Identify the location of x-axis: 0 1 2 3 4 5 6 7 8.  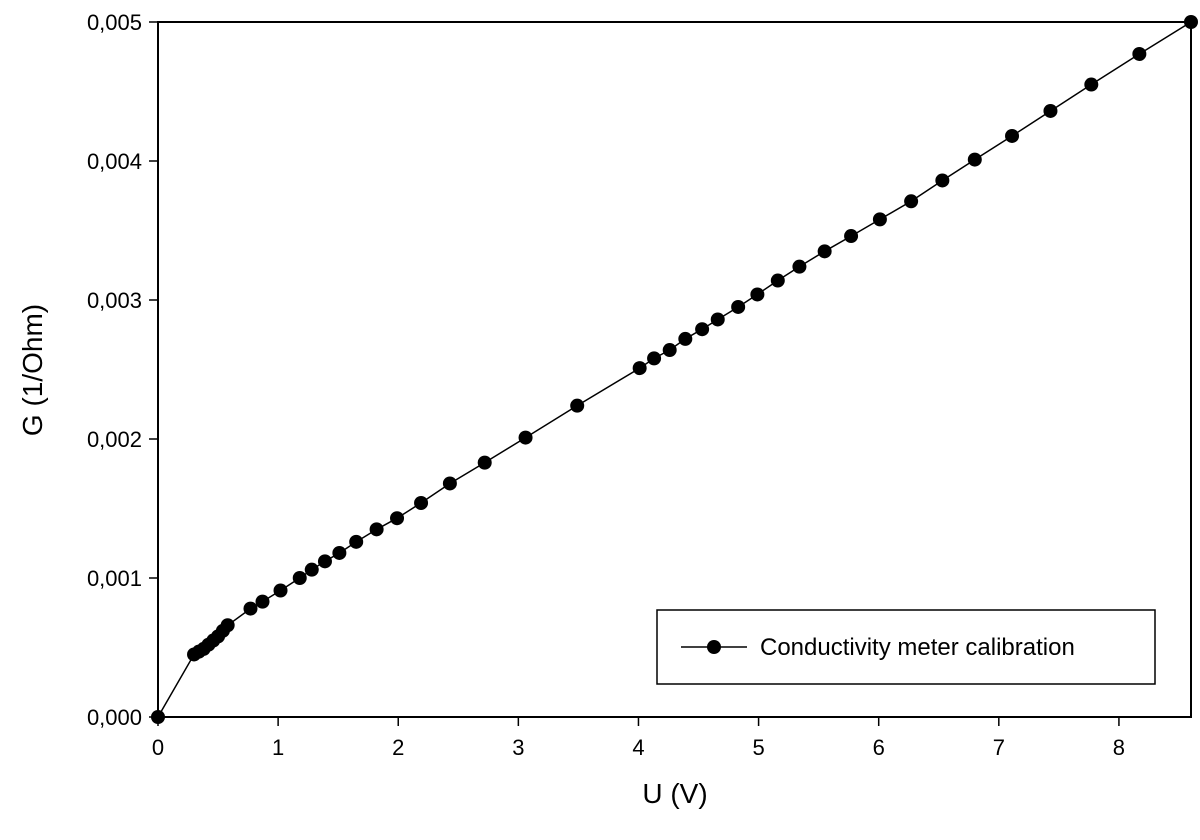
(638, 738).